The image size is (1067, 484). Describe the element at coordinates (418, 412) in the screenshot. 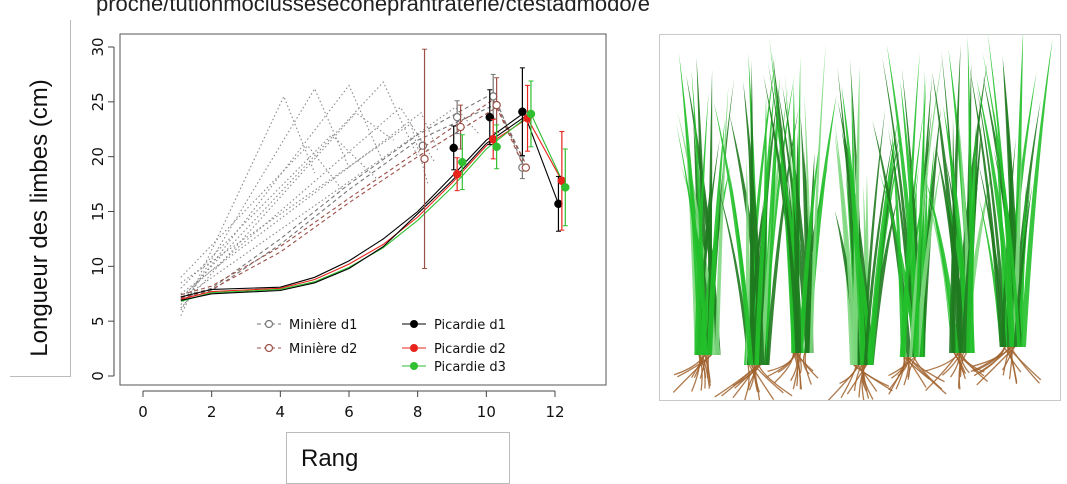

I see `x-tick-label: 8` at that location.